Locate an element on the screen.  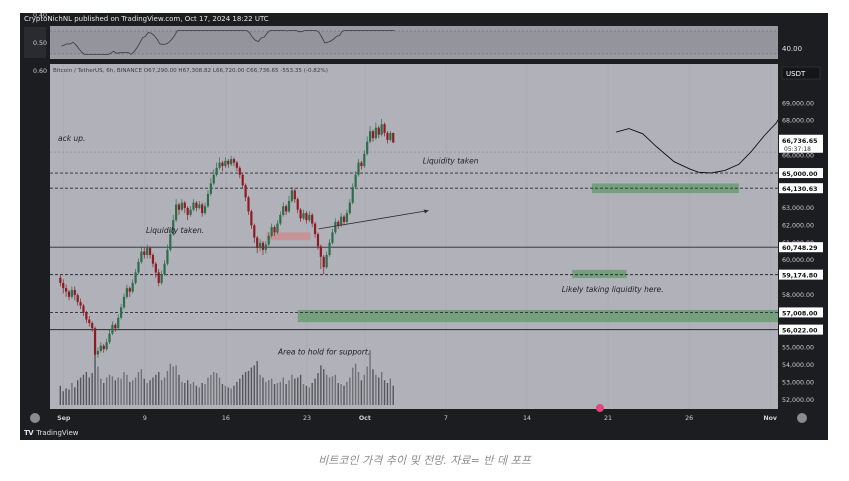
left-axis-bg is located at coordinates (35, 236).